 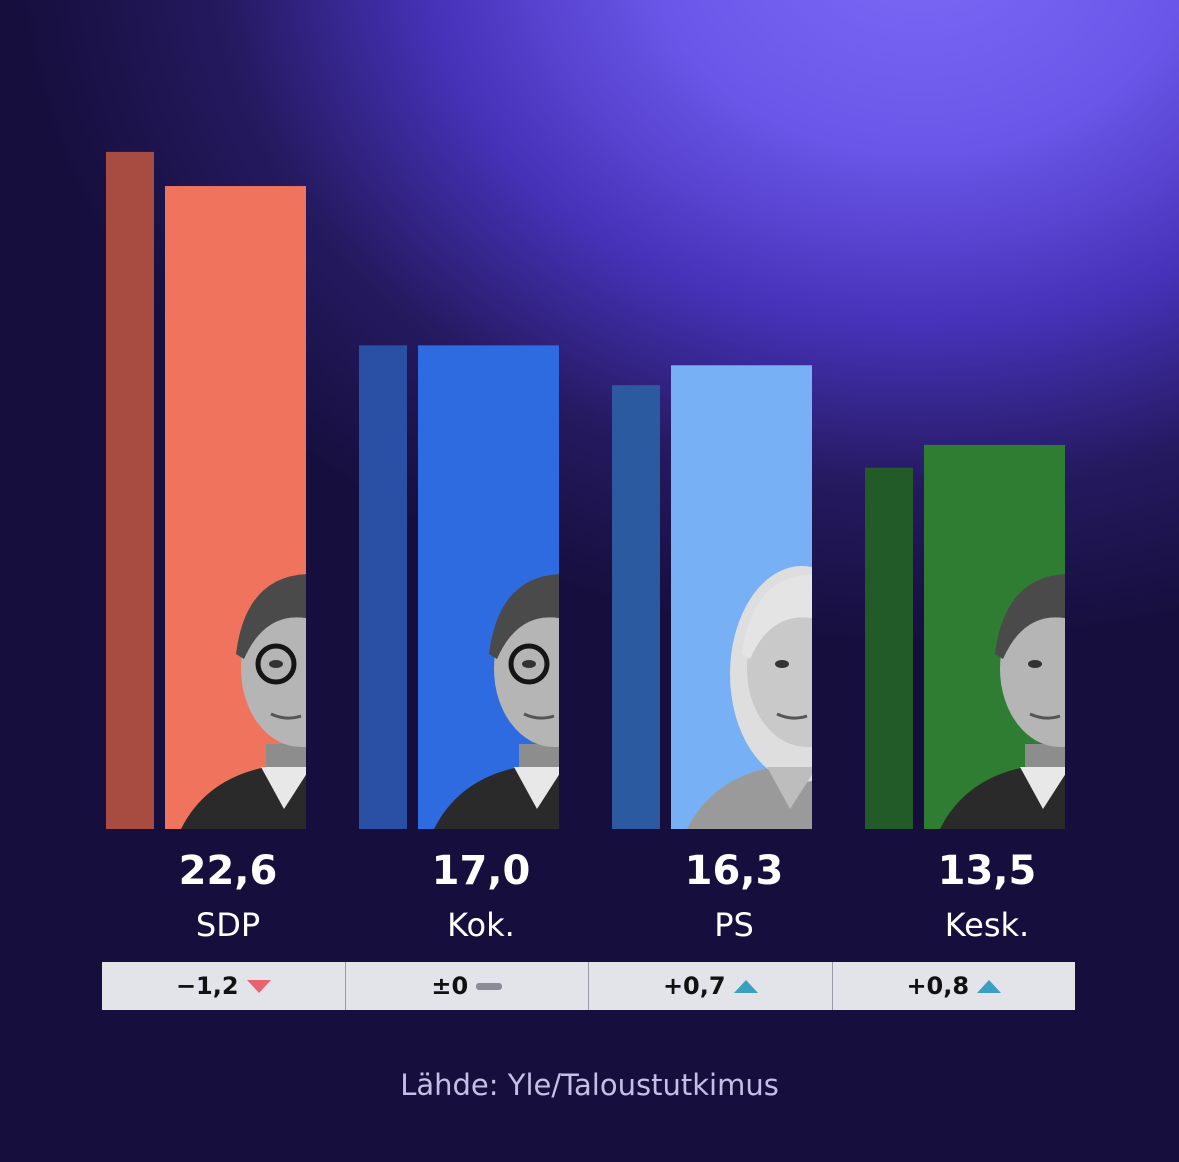 I want to click on change-cell-ps: +0,7, so click(x=711, y=986).